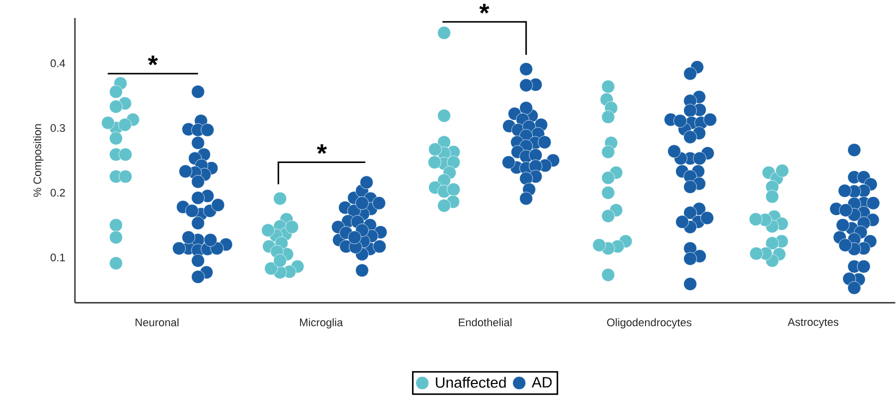  I want to click on y-tick-label: 0.4, so click(58, 64).